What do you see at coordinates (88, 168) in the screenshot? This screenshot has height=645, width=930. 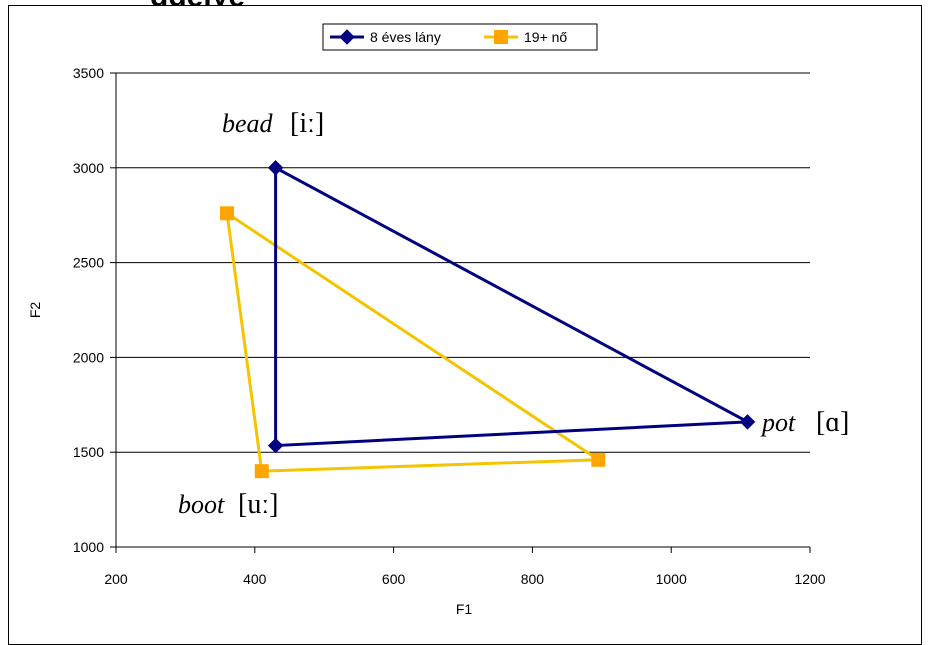 I see `y-tick-label: 3000` at bounding box center [88, 168].